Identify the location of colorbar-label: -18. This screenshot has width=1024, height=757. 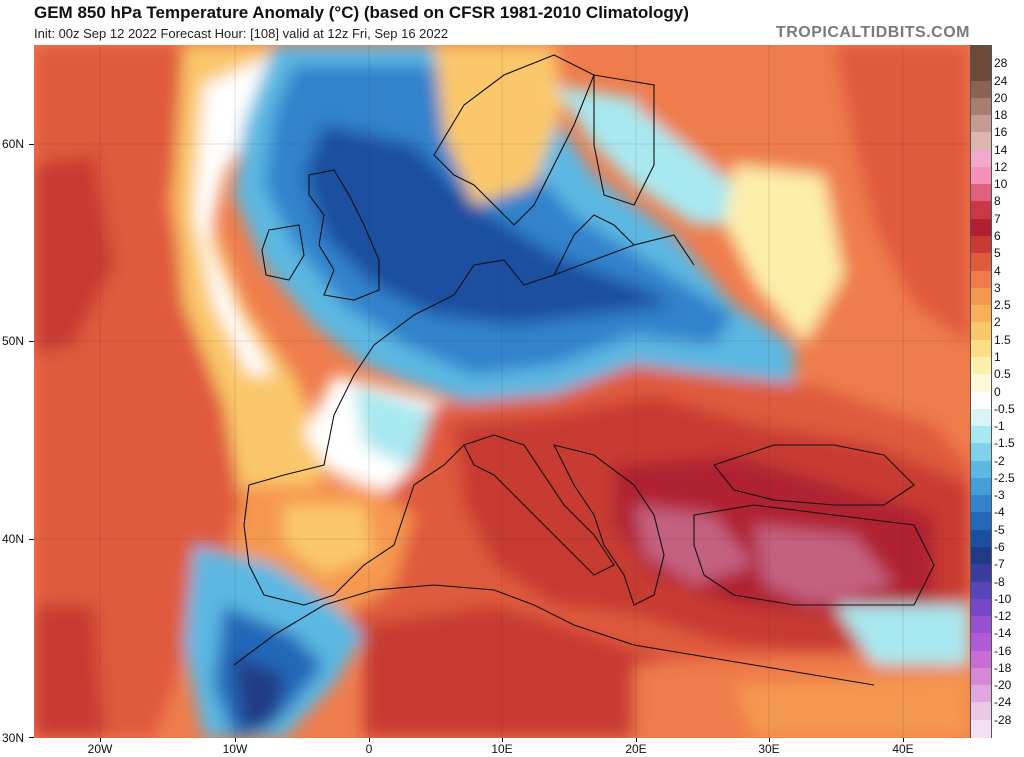
(1003, 667).